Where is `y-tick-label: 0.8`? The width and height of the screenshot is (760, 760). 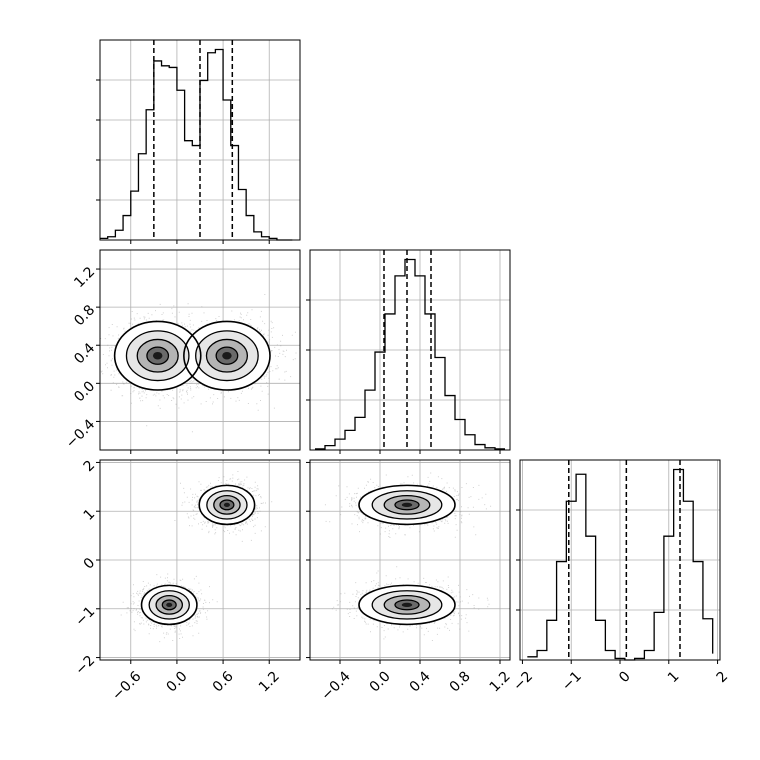
y-tick-label: 0.8 is located at coordinates (84, 315).